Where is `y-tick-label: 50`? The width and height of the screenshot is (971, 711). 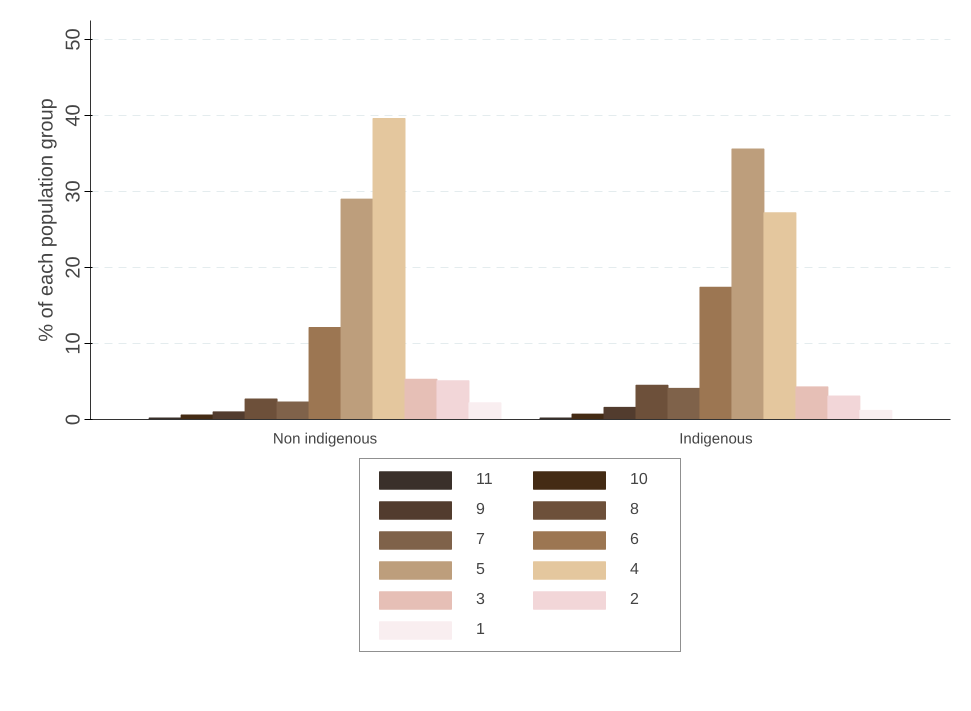
y-tick-label: 50 is located at coordinates (73, 39).